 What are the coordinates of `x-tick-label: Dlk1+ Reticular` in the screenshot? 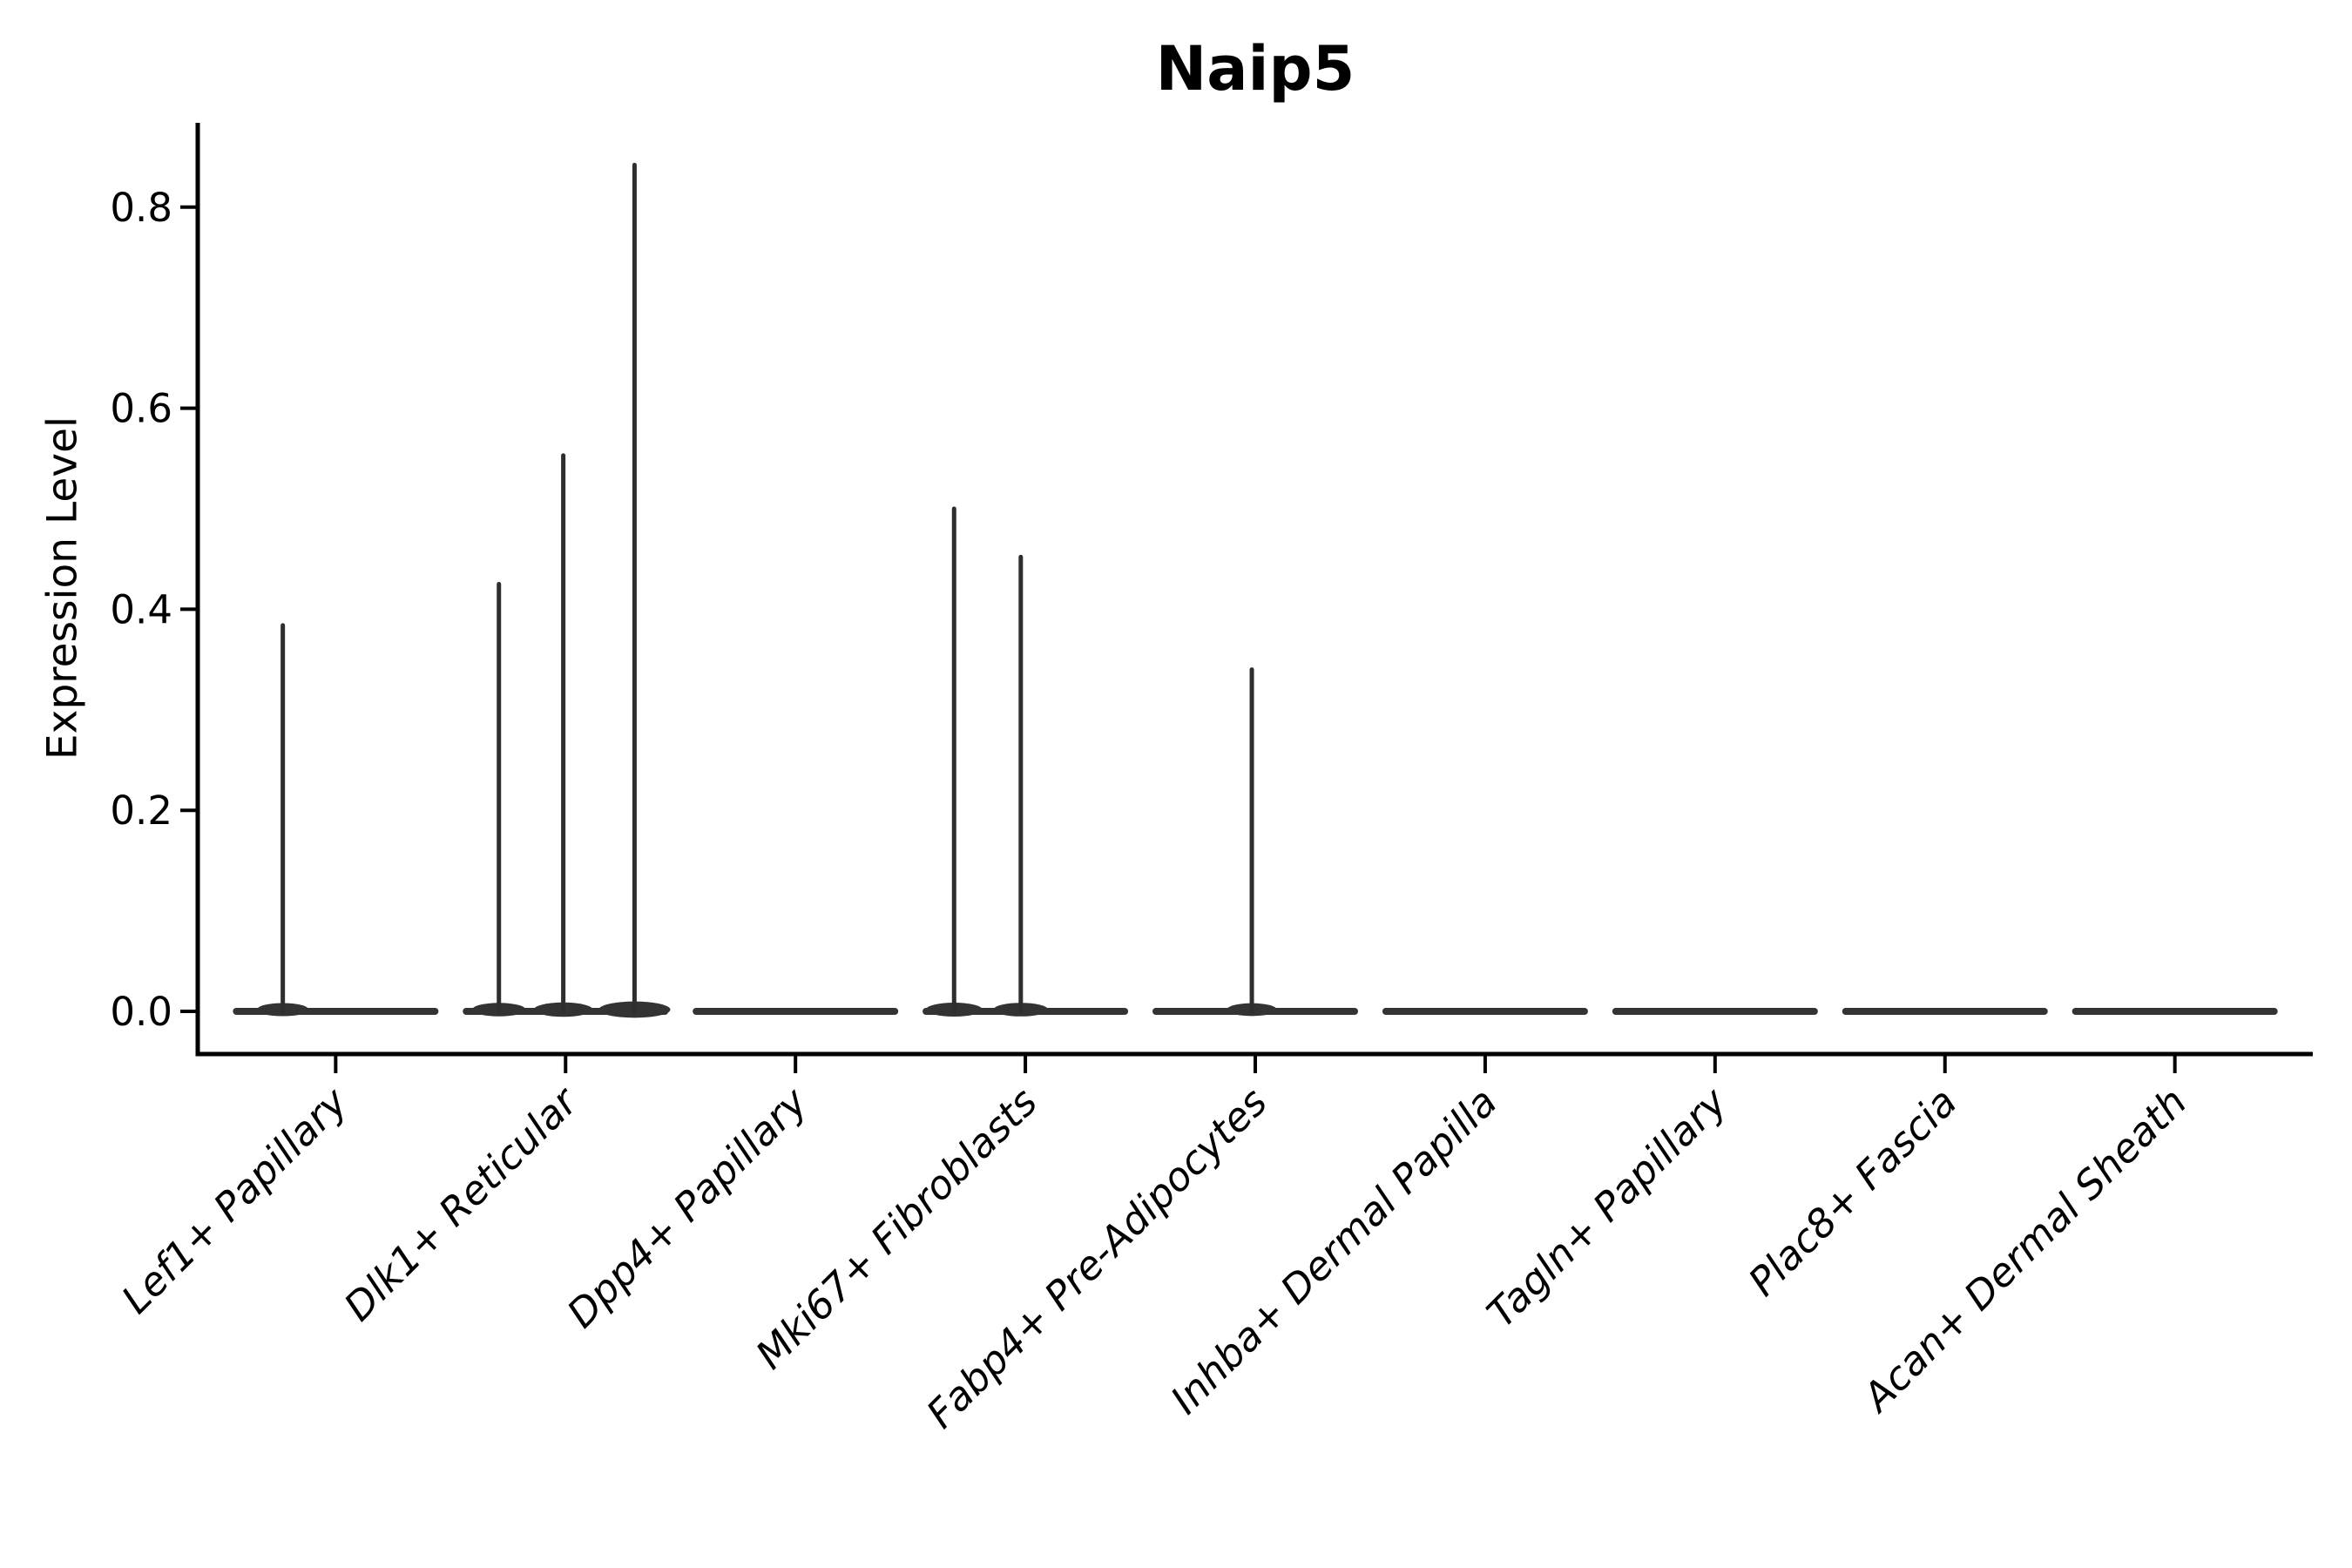 It's located at (461, 1204).